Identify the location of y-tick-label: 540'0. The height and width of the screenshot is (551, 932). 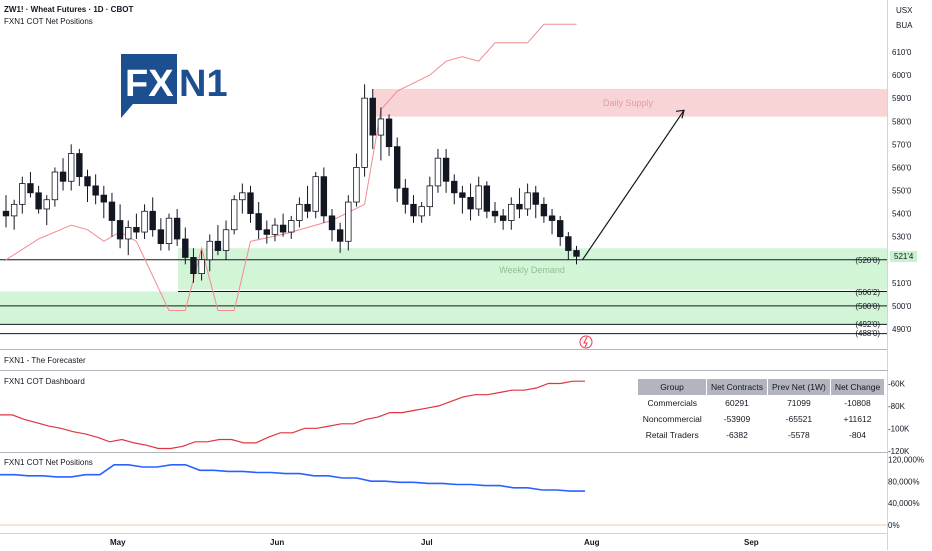
(902, 214).